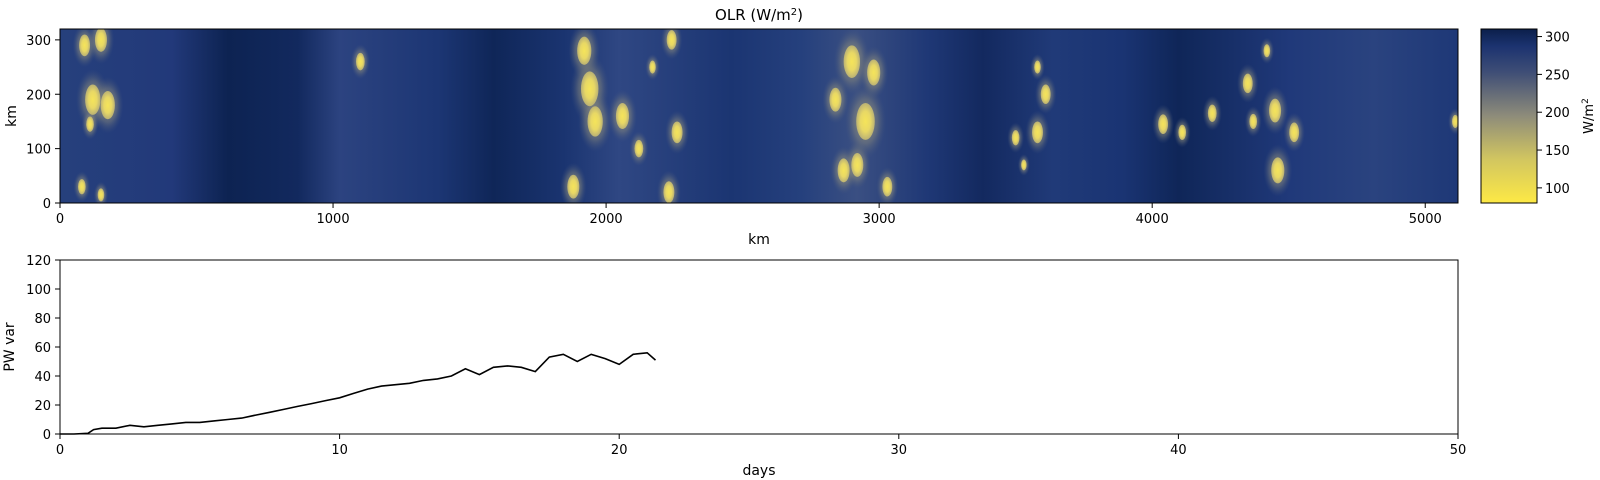 This screenshot has height=480, width=1600. Describe the element at coordinates (1557, 189) in the screenshot. I see `colorbar-tick-label: 100` at that location.